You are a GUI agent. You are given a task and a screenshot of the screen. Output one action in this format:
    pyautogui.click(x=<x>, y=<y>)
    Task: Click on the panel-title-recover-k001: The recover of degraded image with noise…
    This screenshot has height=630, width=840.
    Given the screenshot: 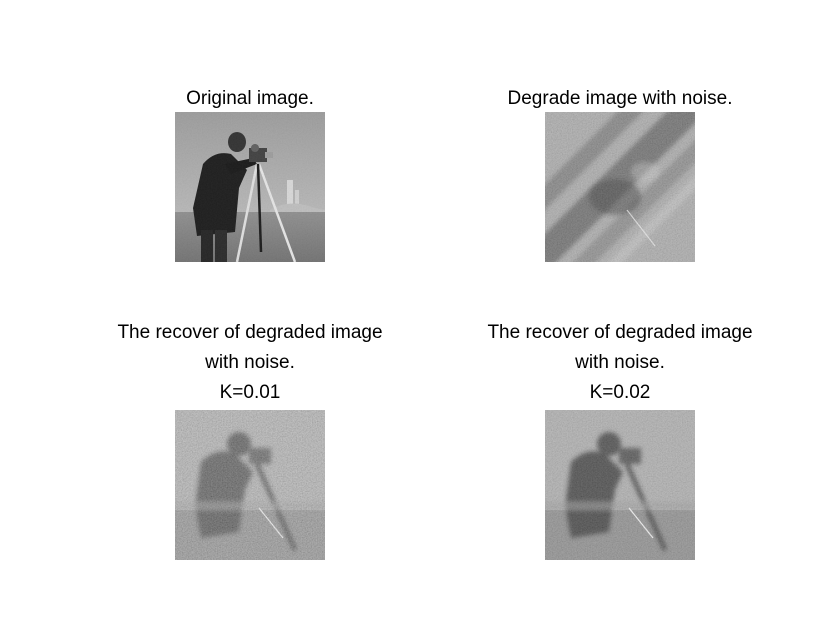 What is the action you would take?
    pyautogui.click(x=250, y=363)
    